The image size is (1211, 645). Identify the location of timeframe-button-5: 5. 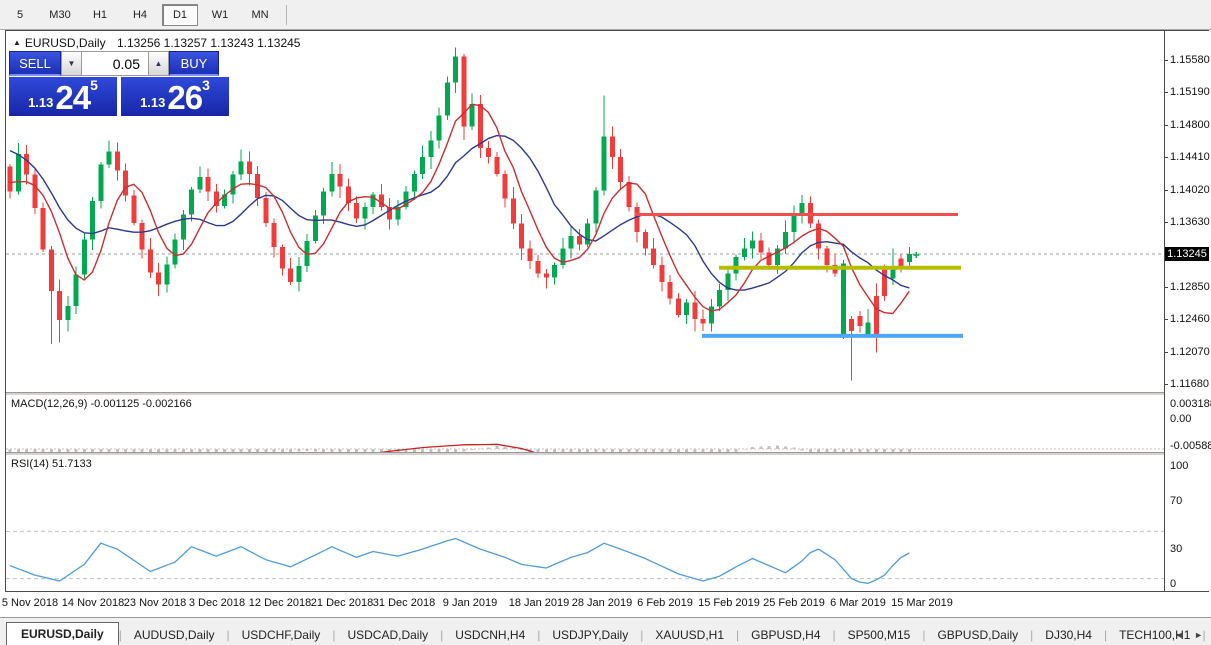
(20, 14).